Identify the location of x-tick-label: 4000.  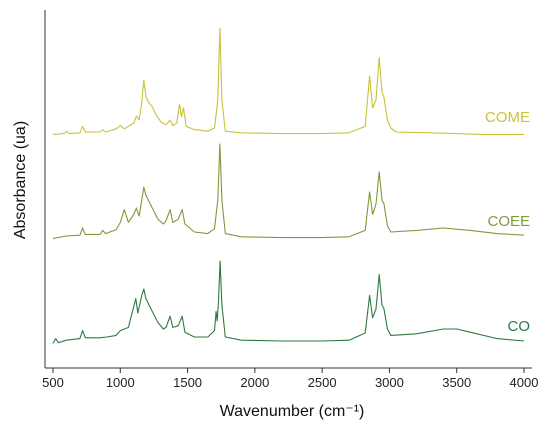
(524, 382).